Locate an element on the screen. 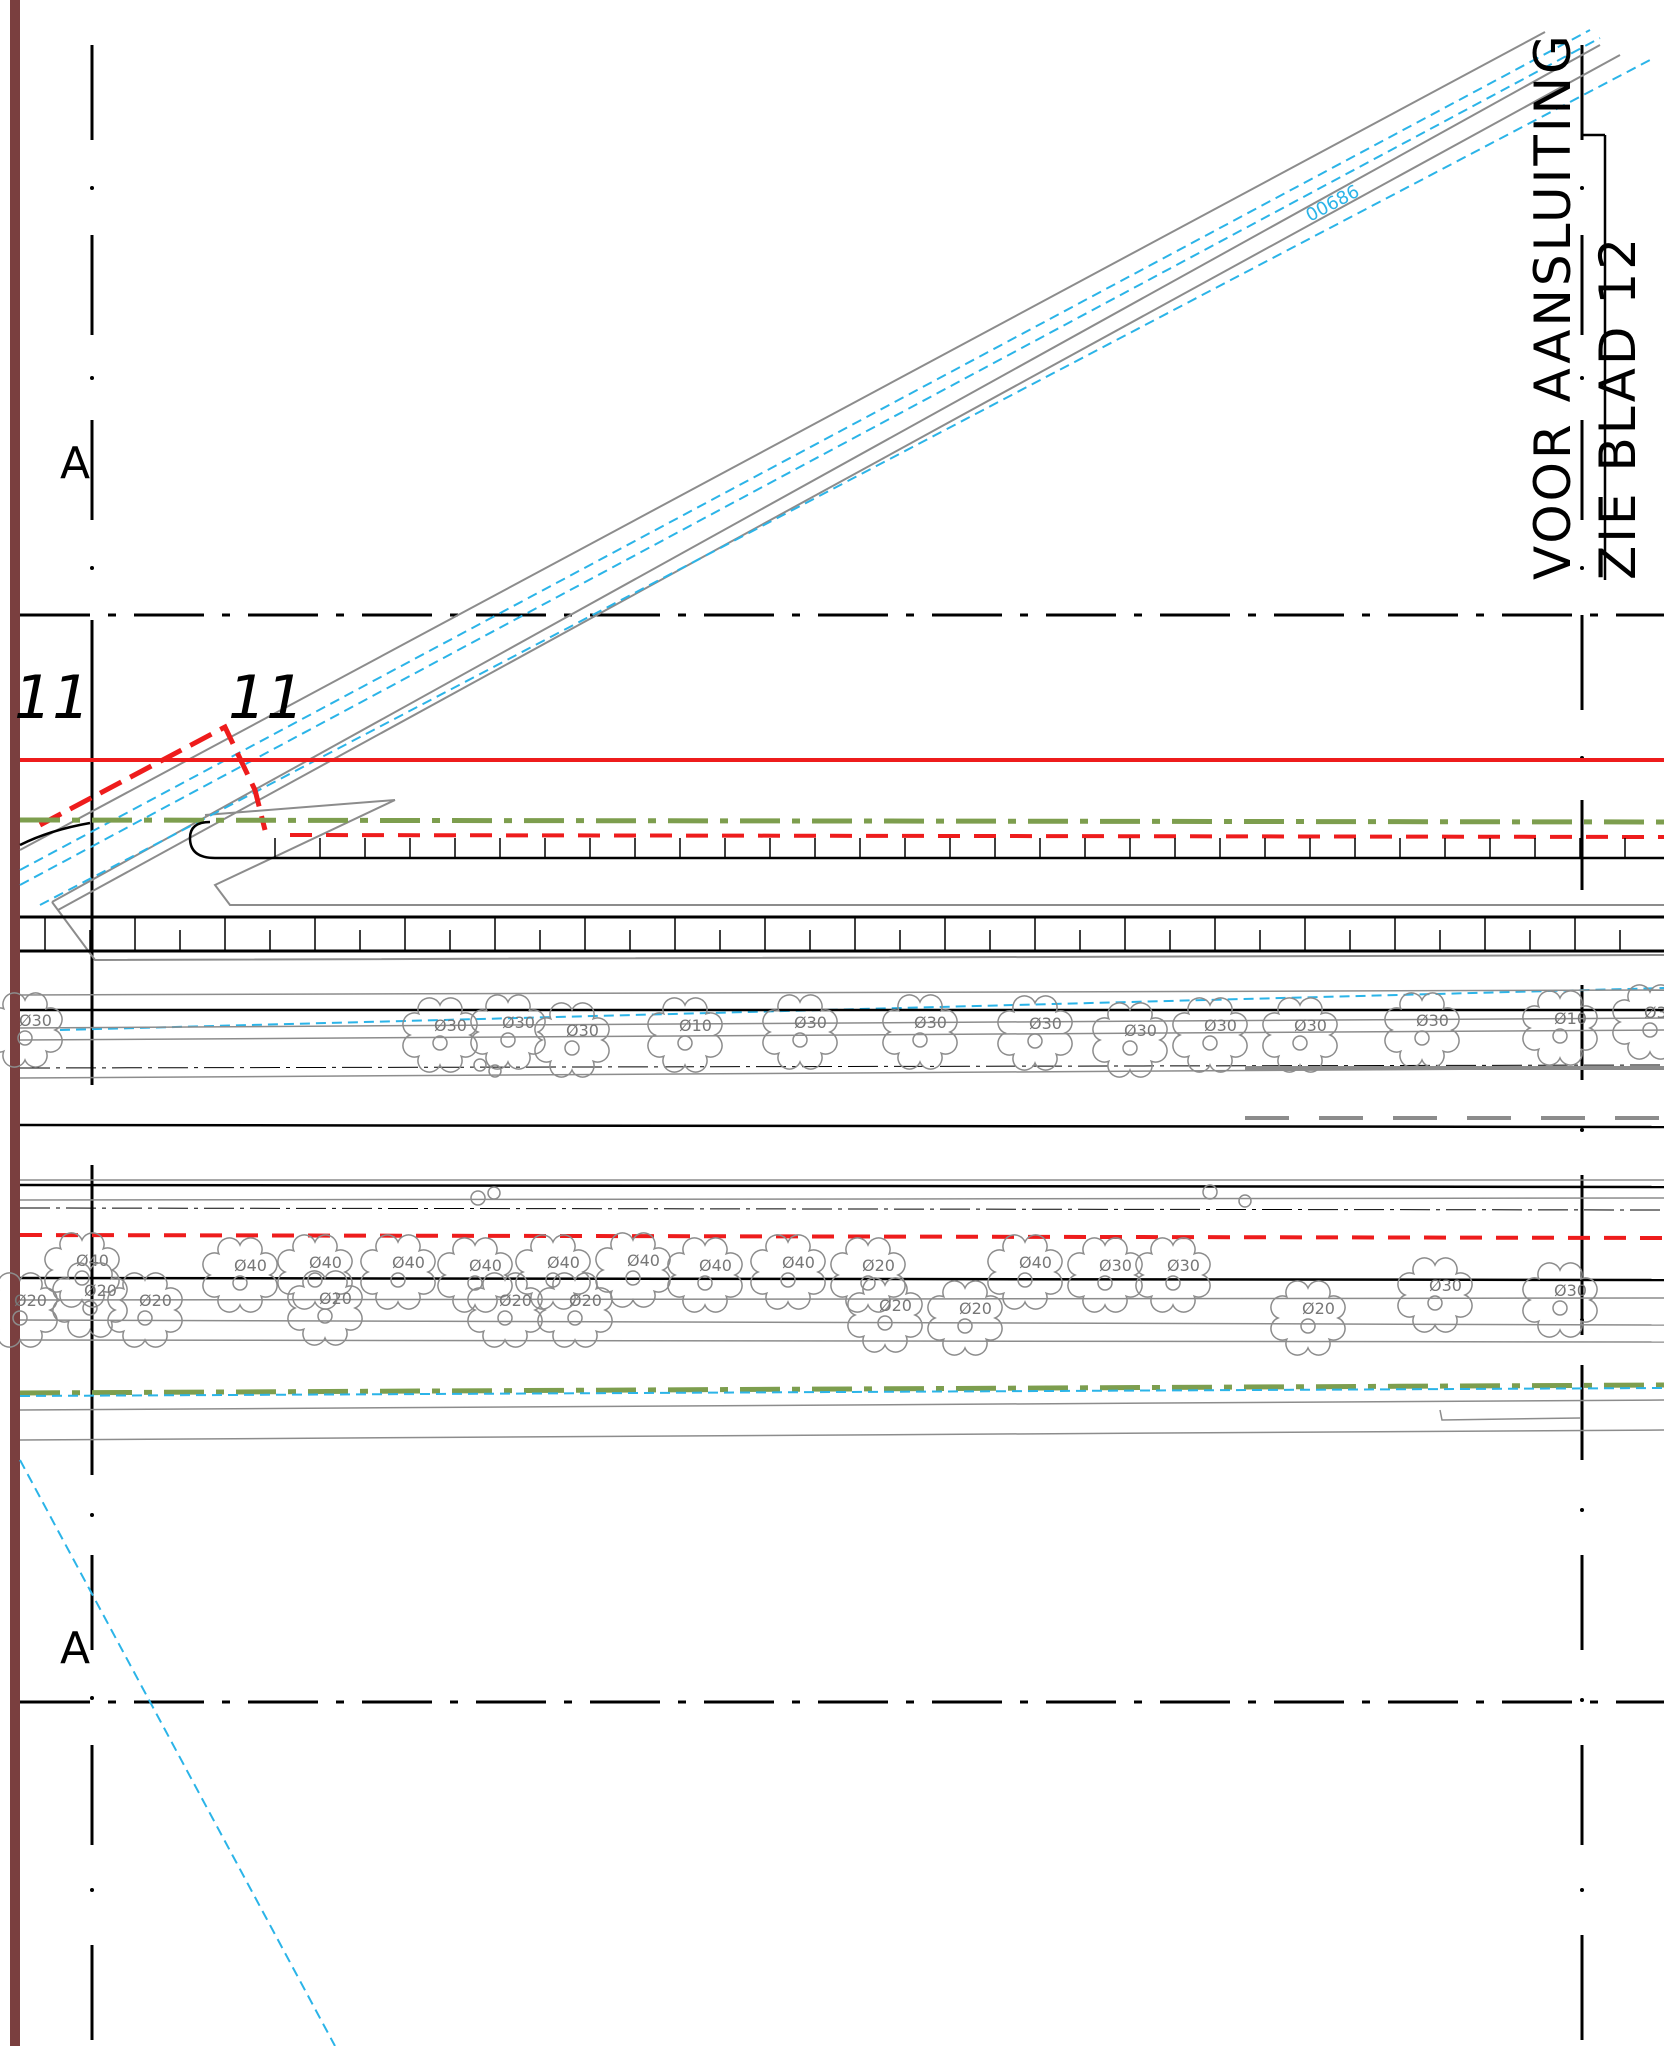 The width and height of the screenshot is (1664, 2046). section-label-bottom: A is located at coordinates (75, 1648).